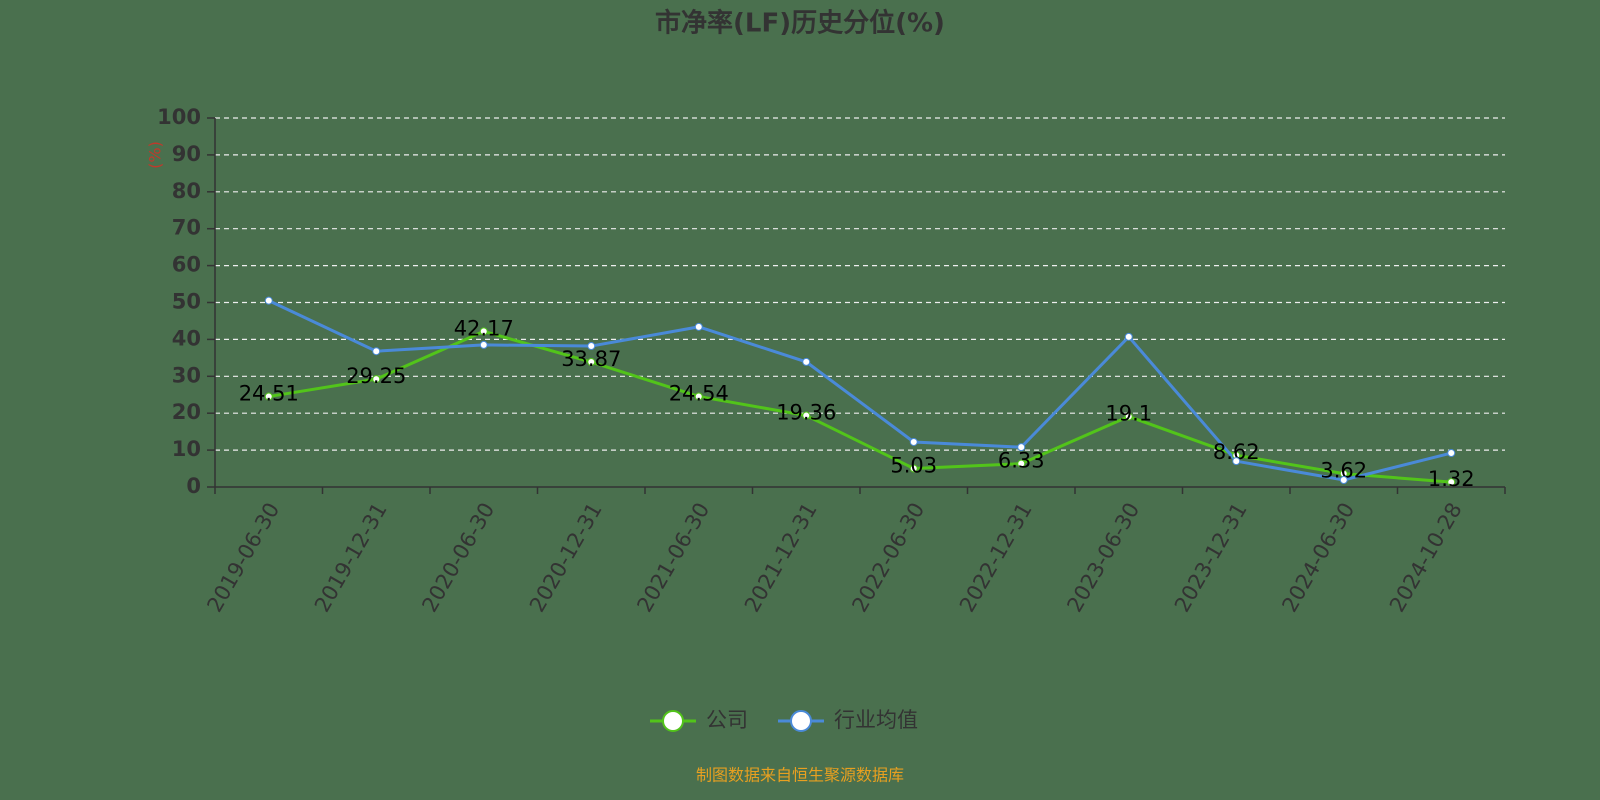  I want to click on data-label: 33.87, so click(591, 359).